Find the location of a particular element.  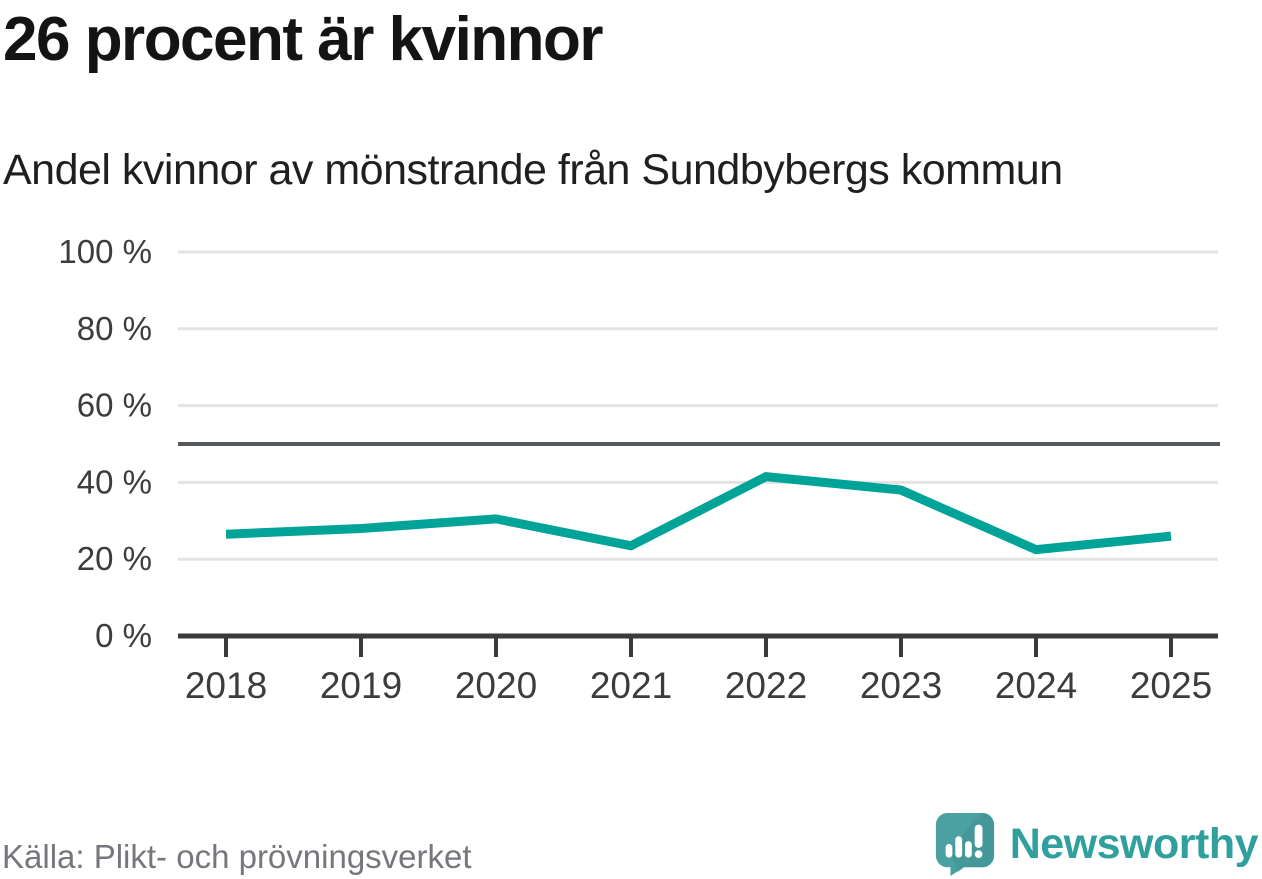

newsworthy-wordmark: Newsworthy is located at coordinates (1134, 843).